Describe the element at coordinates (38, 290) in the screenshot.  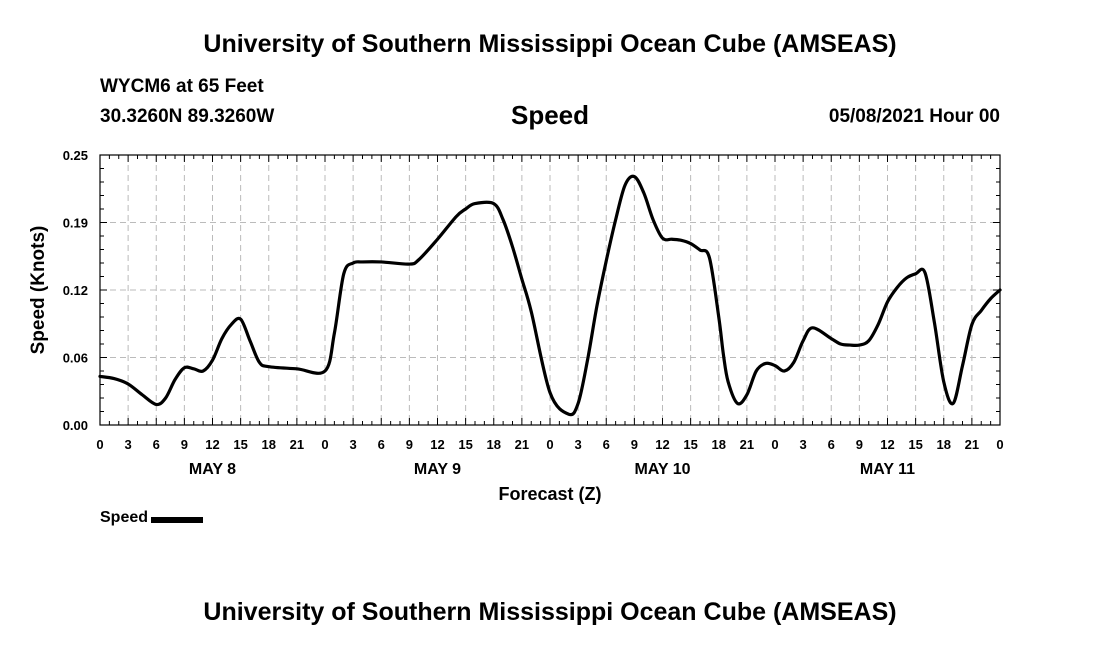
I see `y-axis-label: Speed (Knots)` at that location.